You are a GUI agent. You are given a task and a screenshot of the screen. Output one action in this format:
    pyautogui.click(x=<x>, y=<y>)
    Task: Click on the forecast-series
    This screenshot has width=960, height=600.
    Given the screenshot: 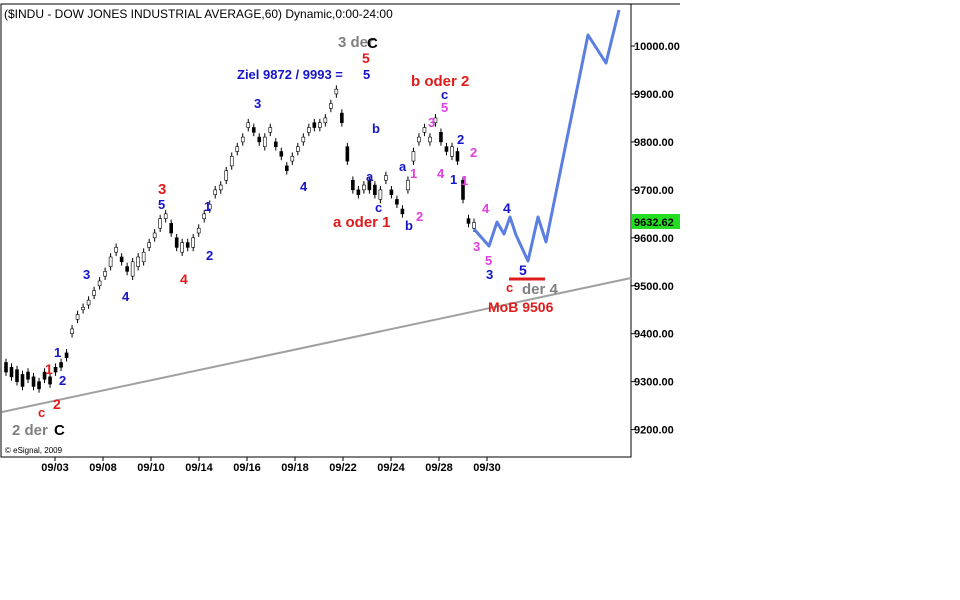 What is the action you would take?
    pyautogui.click(x=546, y=136)
    